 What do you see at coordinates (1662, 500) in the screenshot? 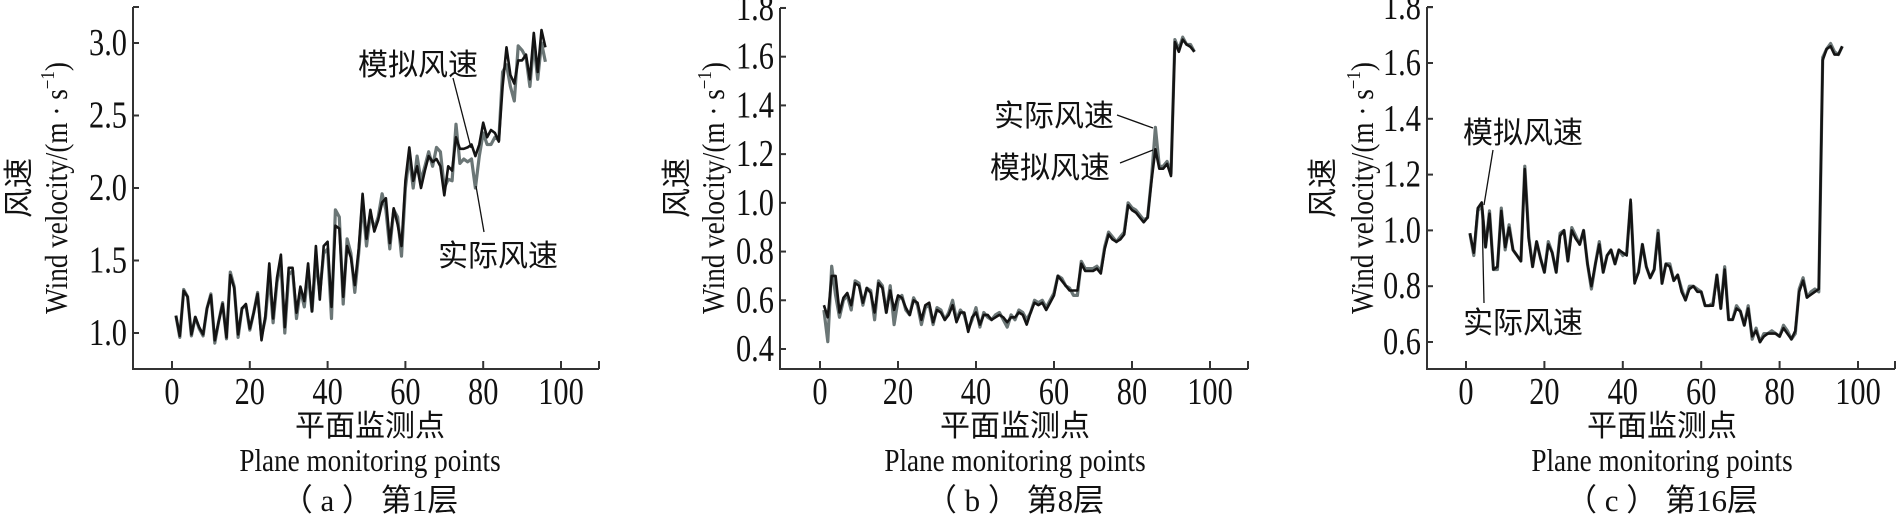
I see `panel-caption: （ c ） 第16层` at bounding box center [1662, 500].